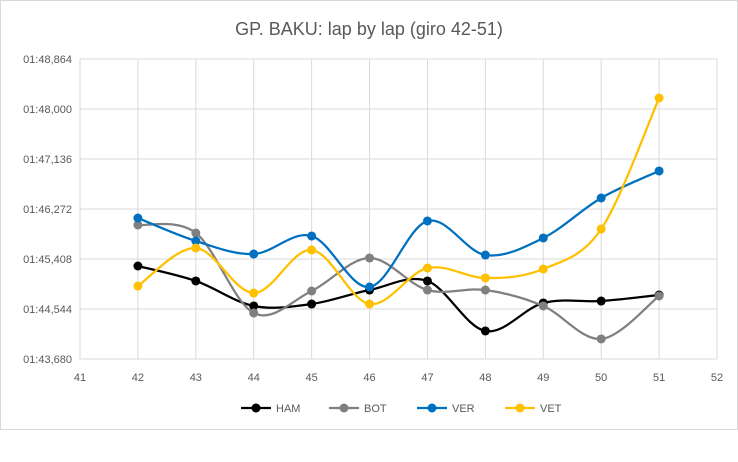 The width and height of the screenshot is (738, 462). Describe the element at coordinates (47, 160) in the screenshot. I see `y-tick-label: 01:47,136` at that location.